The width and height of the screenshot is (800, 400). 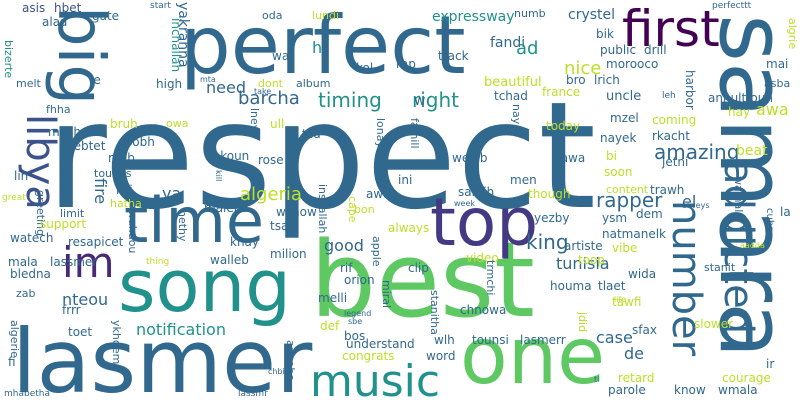 I want to click on word-barcha: barcha, so click(x=269, y=98).